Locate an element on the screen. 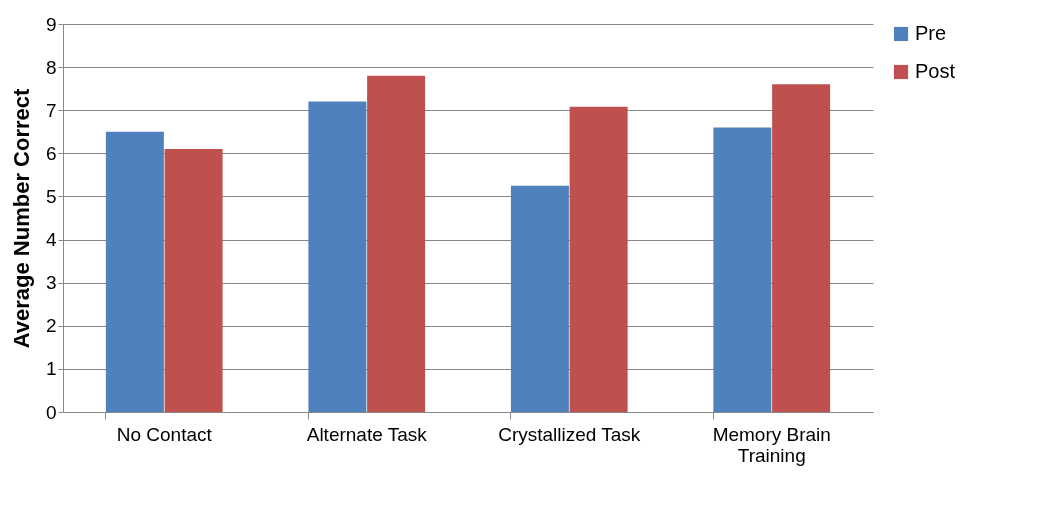 The image size is (1058, 516). legend-label: Pre is located at coordinates (931, 33).